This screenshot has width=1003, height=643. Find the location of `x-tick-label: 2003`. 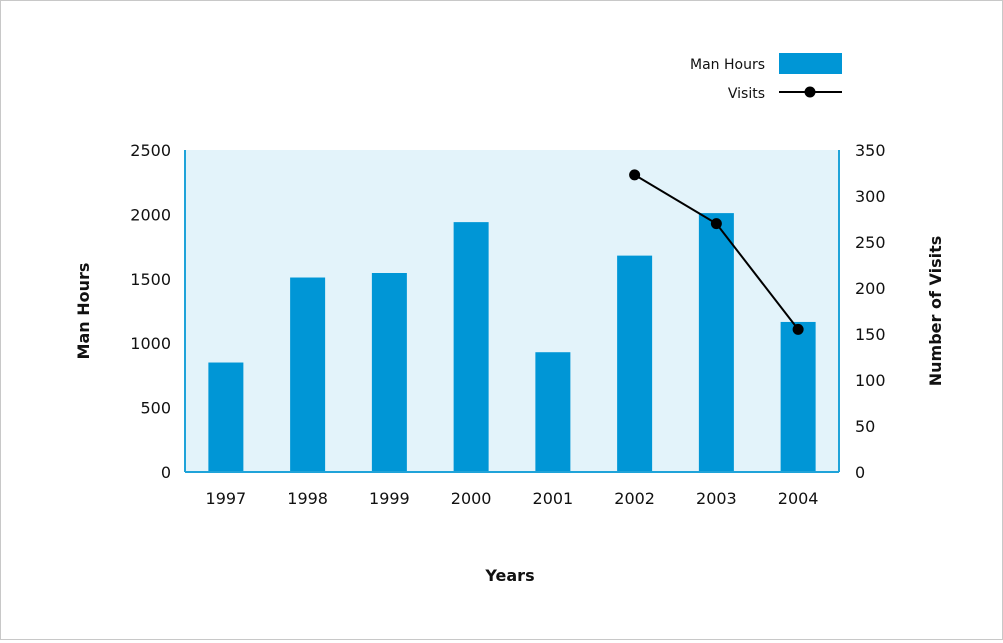

x-tick-label: 2003 is located at coordinates (716, 498).